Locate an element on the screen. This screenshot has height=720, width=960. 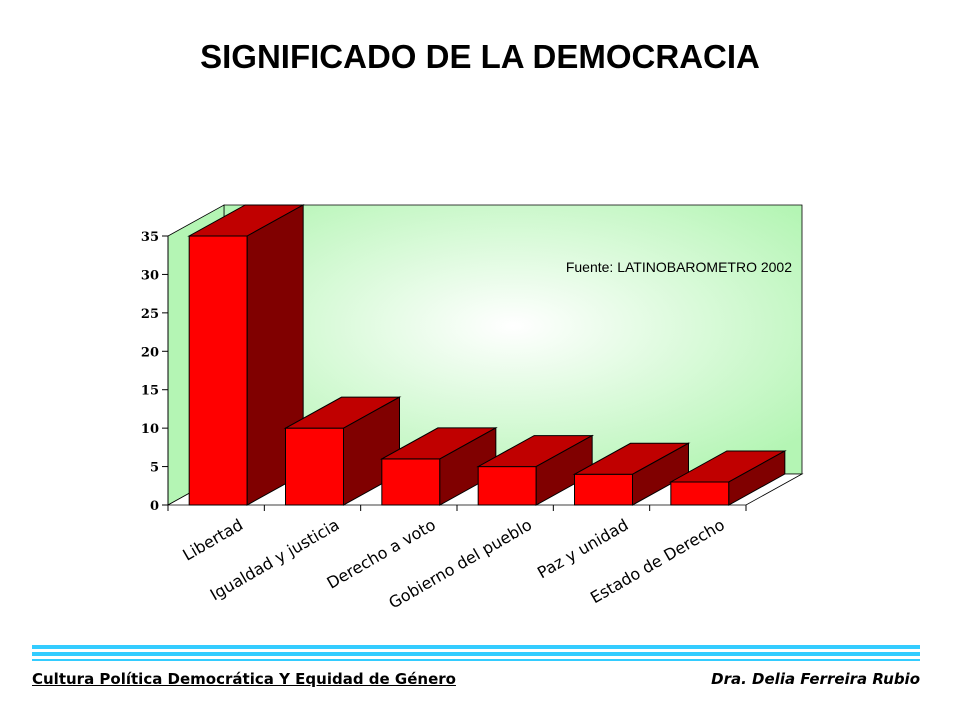
y-tick-label: 35 is located at coordinates (150, 237).